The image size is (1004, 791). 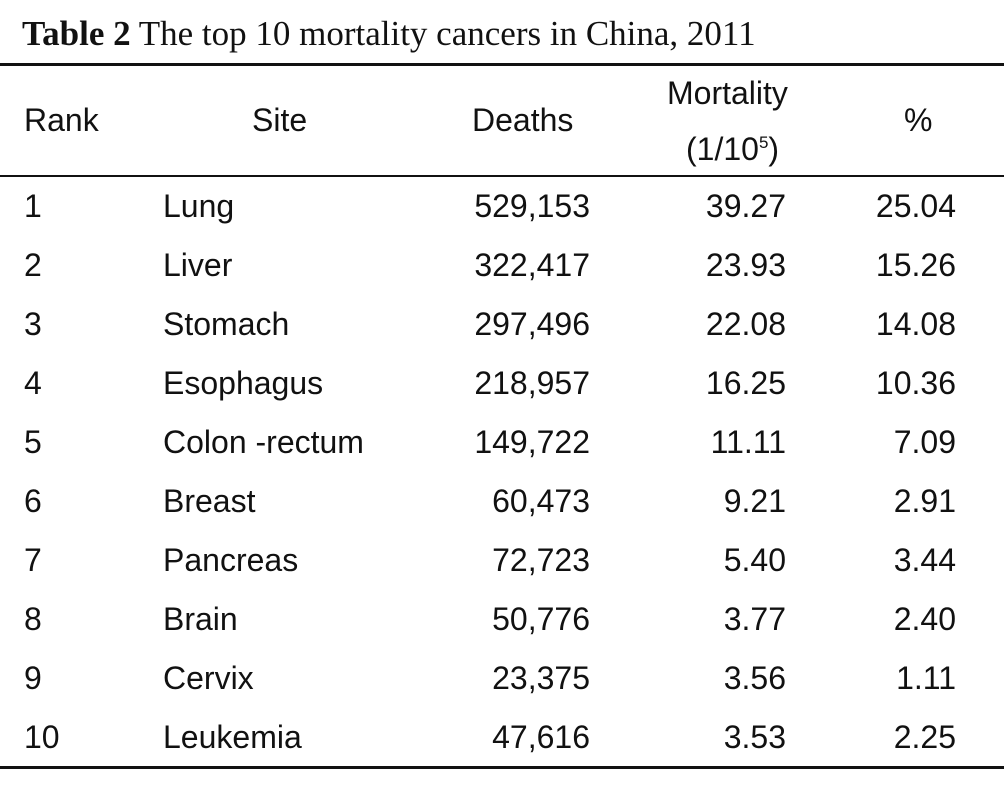 I want to click on cell-site: Cervix, so click(x=208, y=678).